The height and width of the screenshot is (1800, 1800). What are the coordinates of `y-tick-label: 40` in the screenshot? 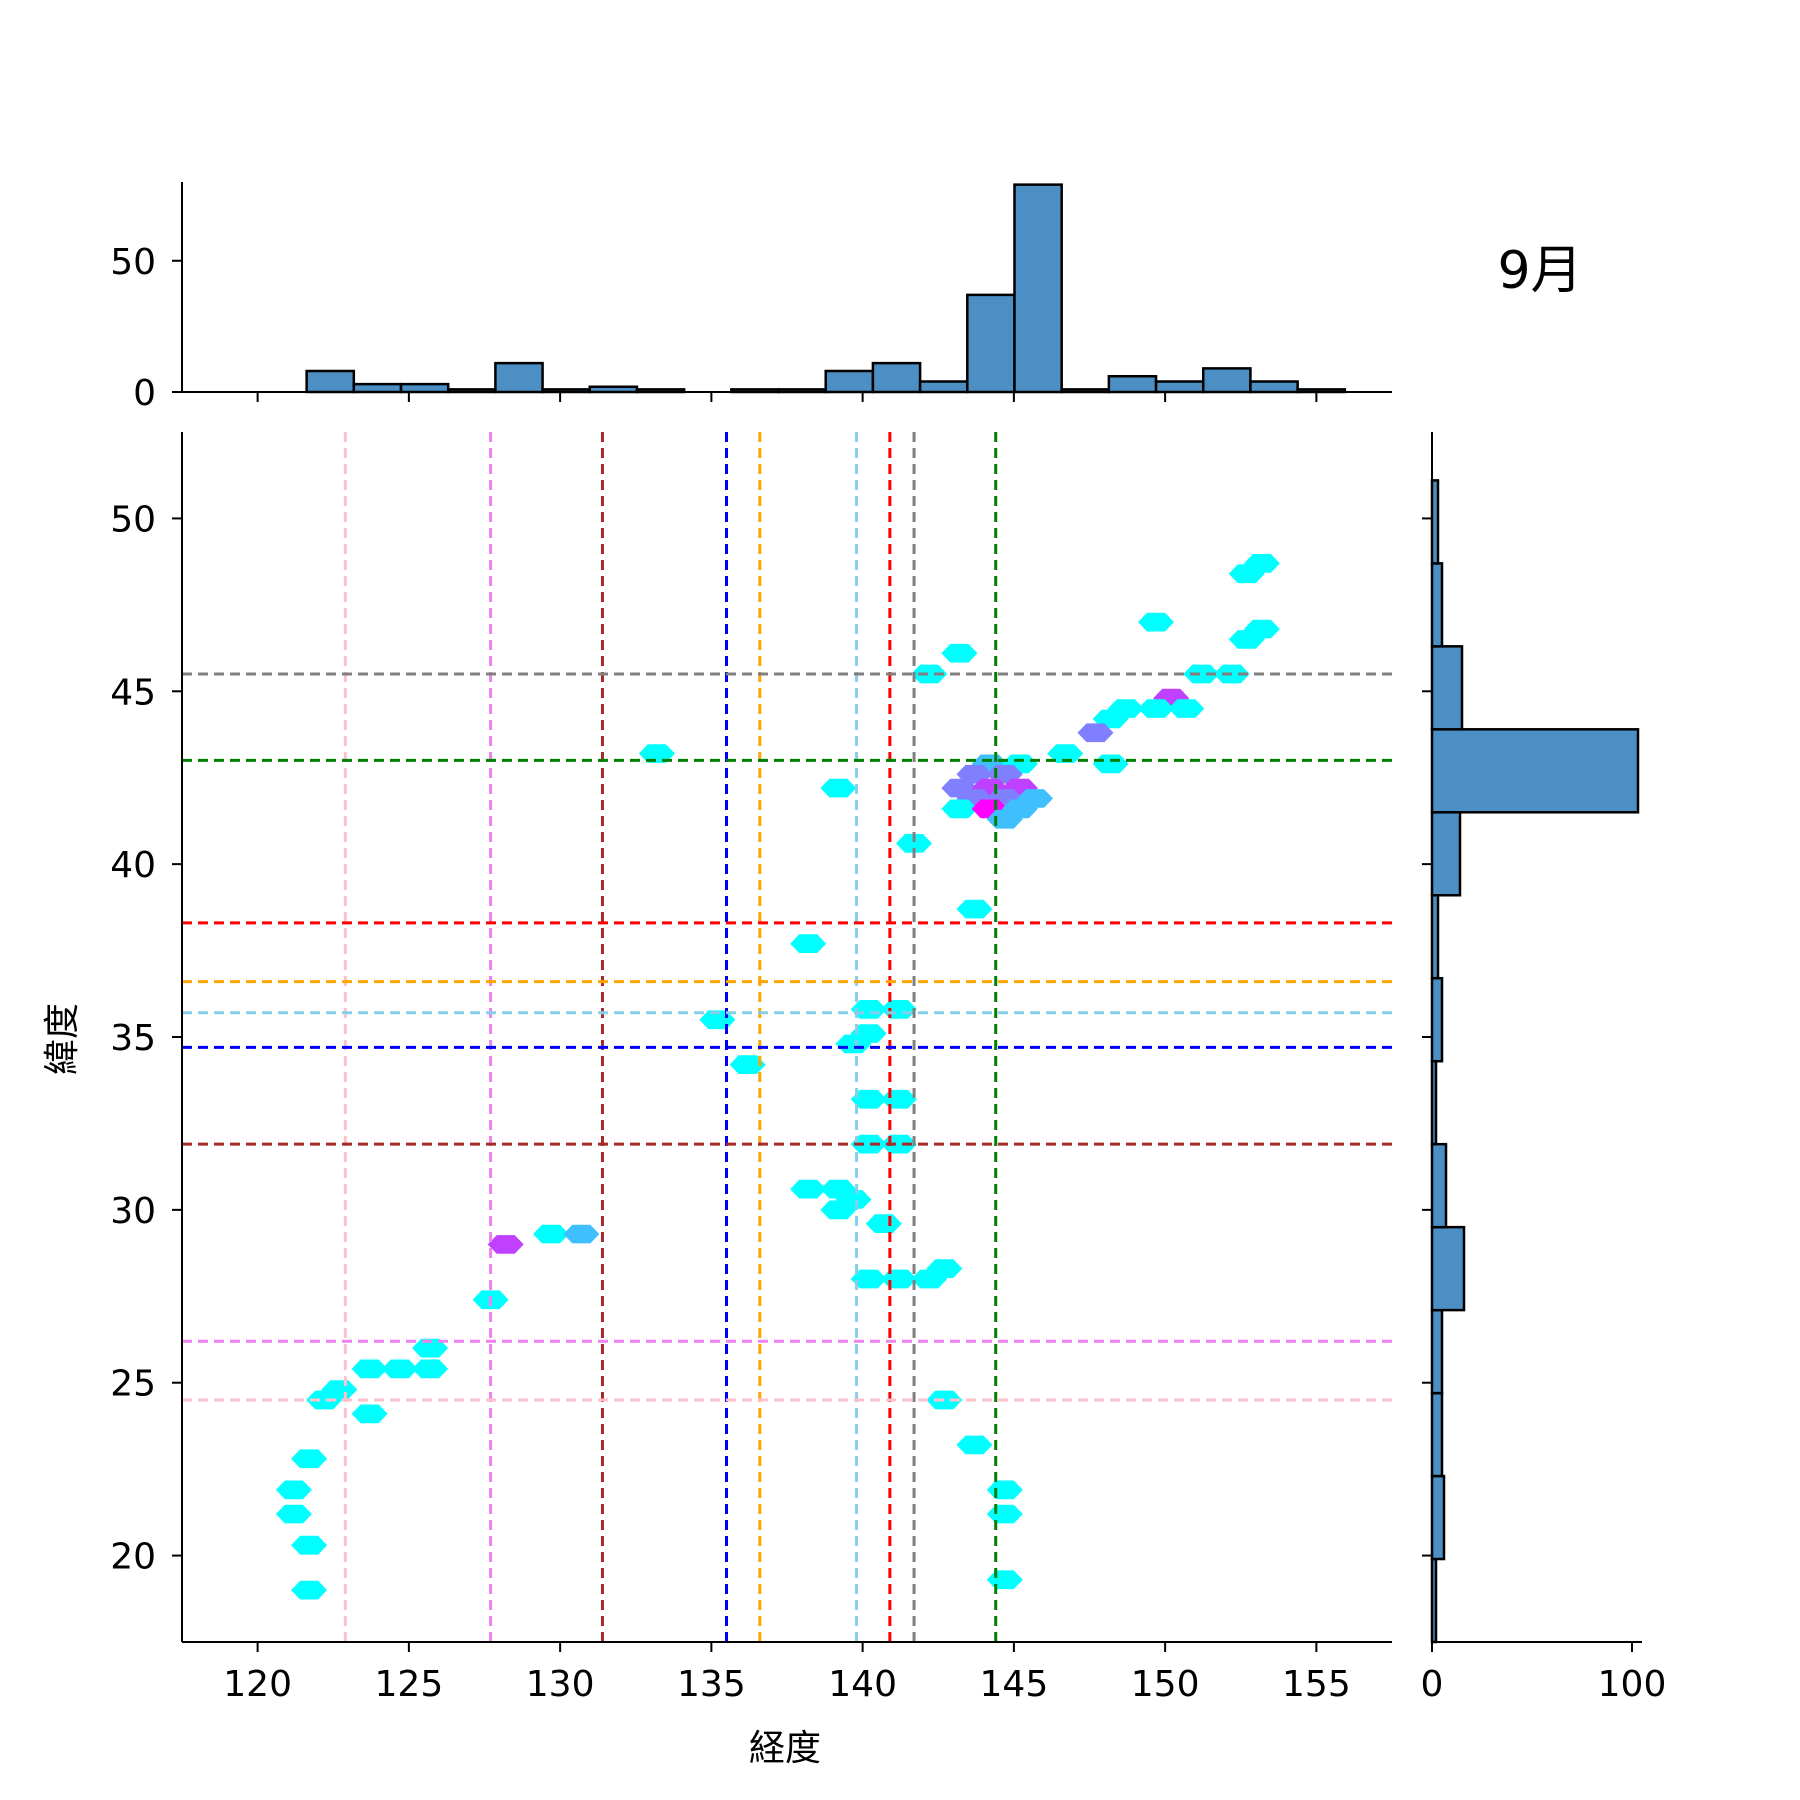 It's located at (133, 865).